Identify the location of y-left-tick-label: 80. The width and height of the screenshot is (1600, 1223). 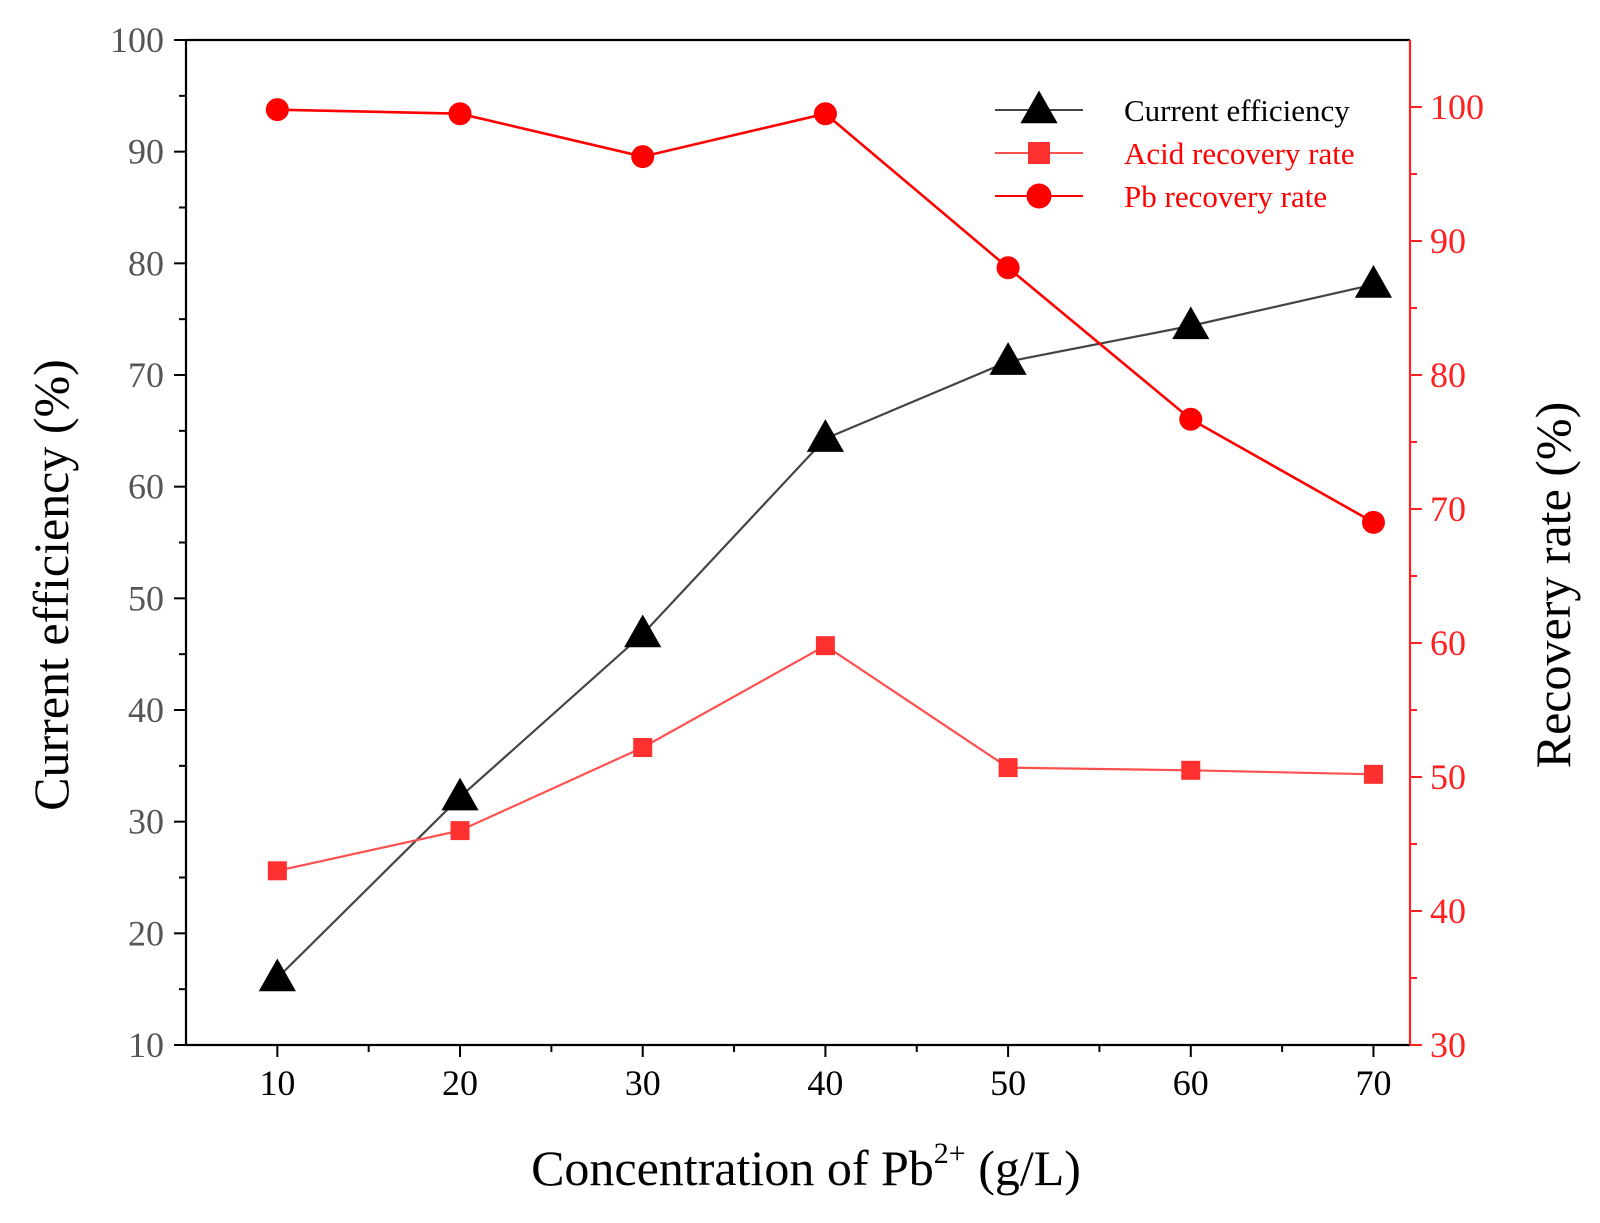
(146, 263).